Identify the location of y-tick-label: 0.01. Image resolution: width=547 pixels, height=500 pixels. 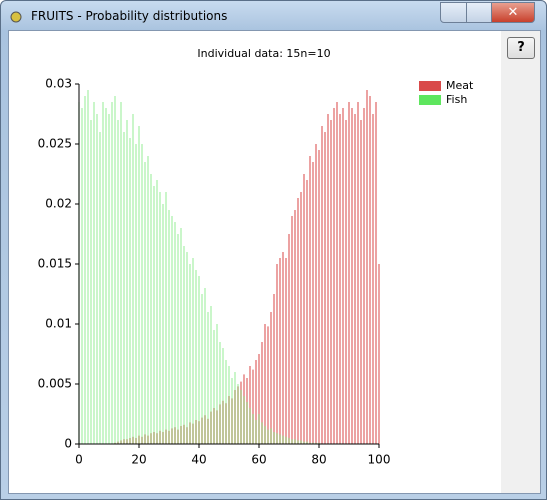
(58, 324).